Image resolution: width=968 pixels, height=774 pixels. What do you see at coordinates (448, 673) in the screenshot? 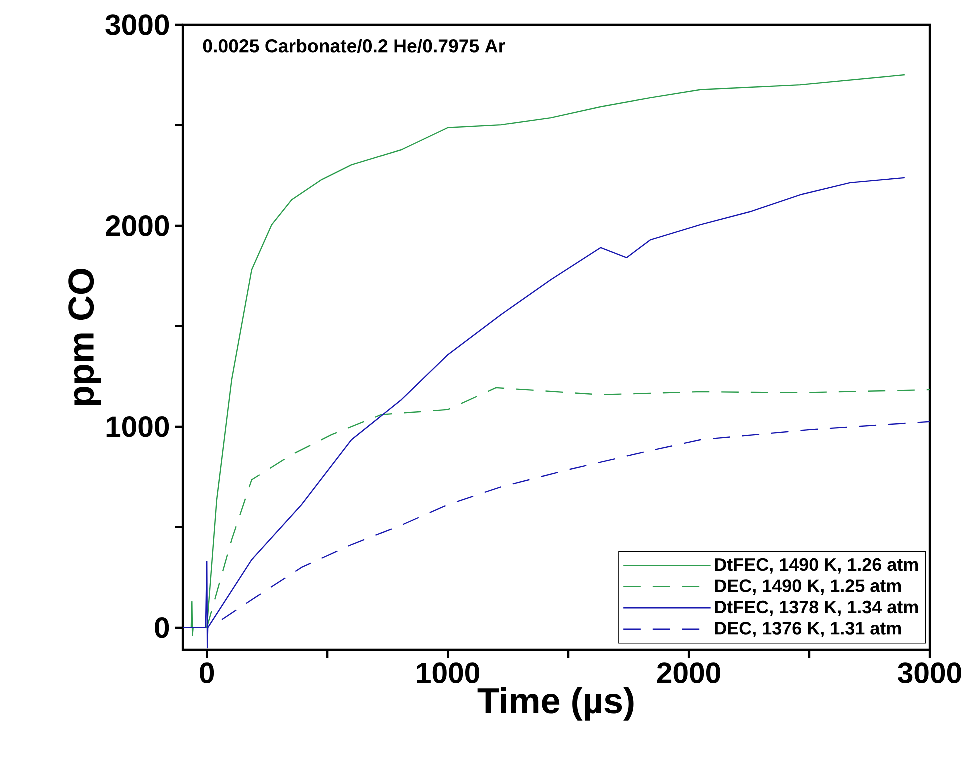
I see `x-tick-label: 1000` at bounding box center [448, 673].